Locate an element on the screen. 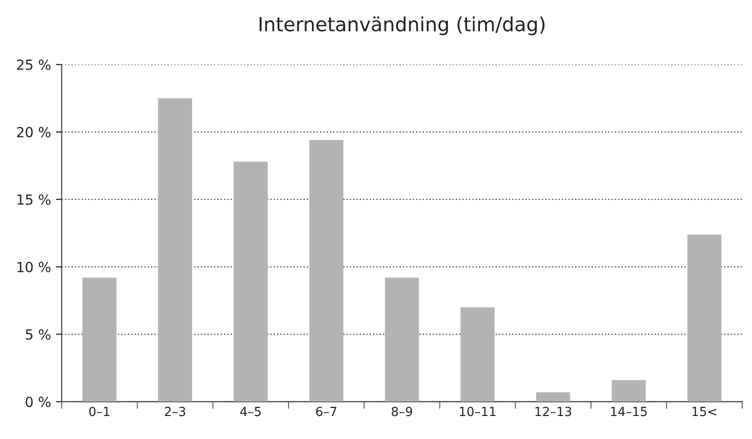 The image size is (752, 439). y-tick-label: 10 % is located at coordinates (33, 267).